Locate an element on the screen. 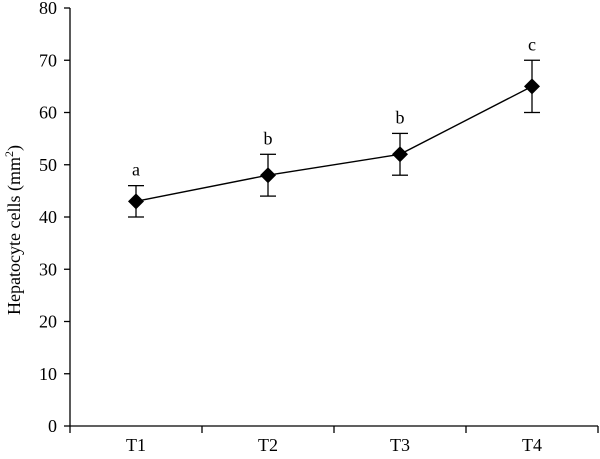 The height and width of the screenshot is (459, 600). y-axis-title-suffix: ) is located at coordinates (14, 148).